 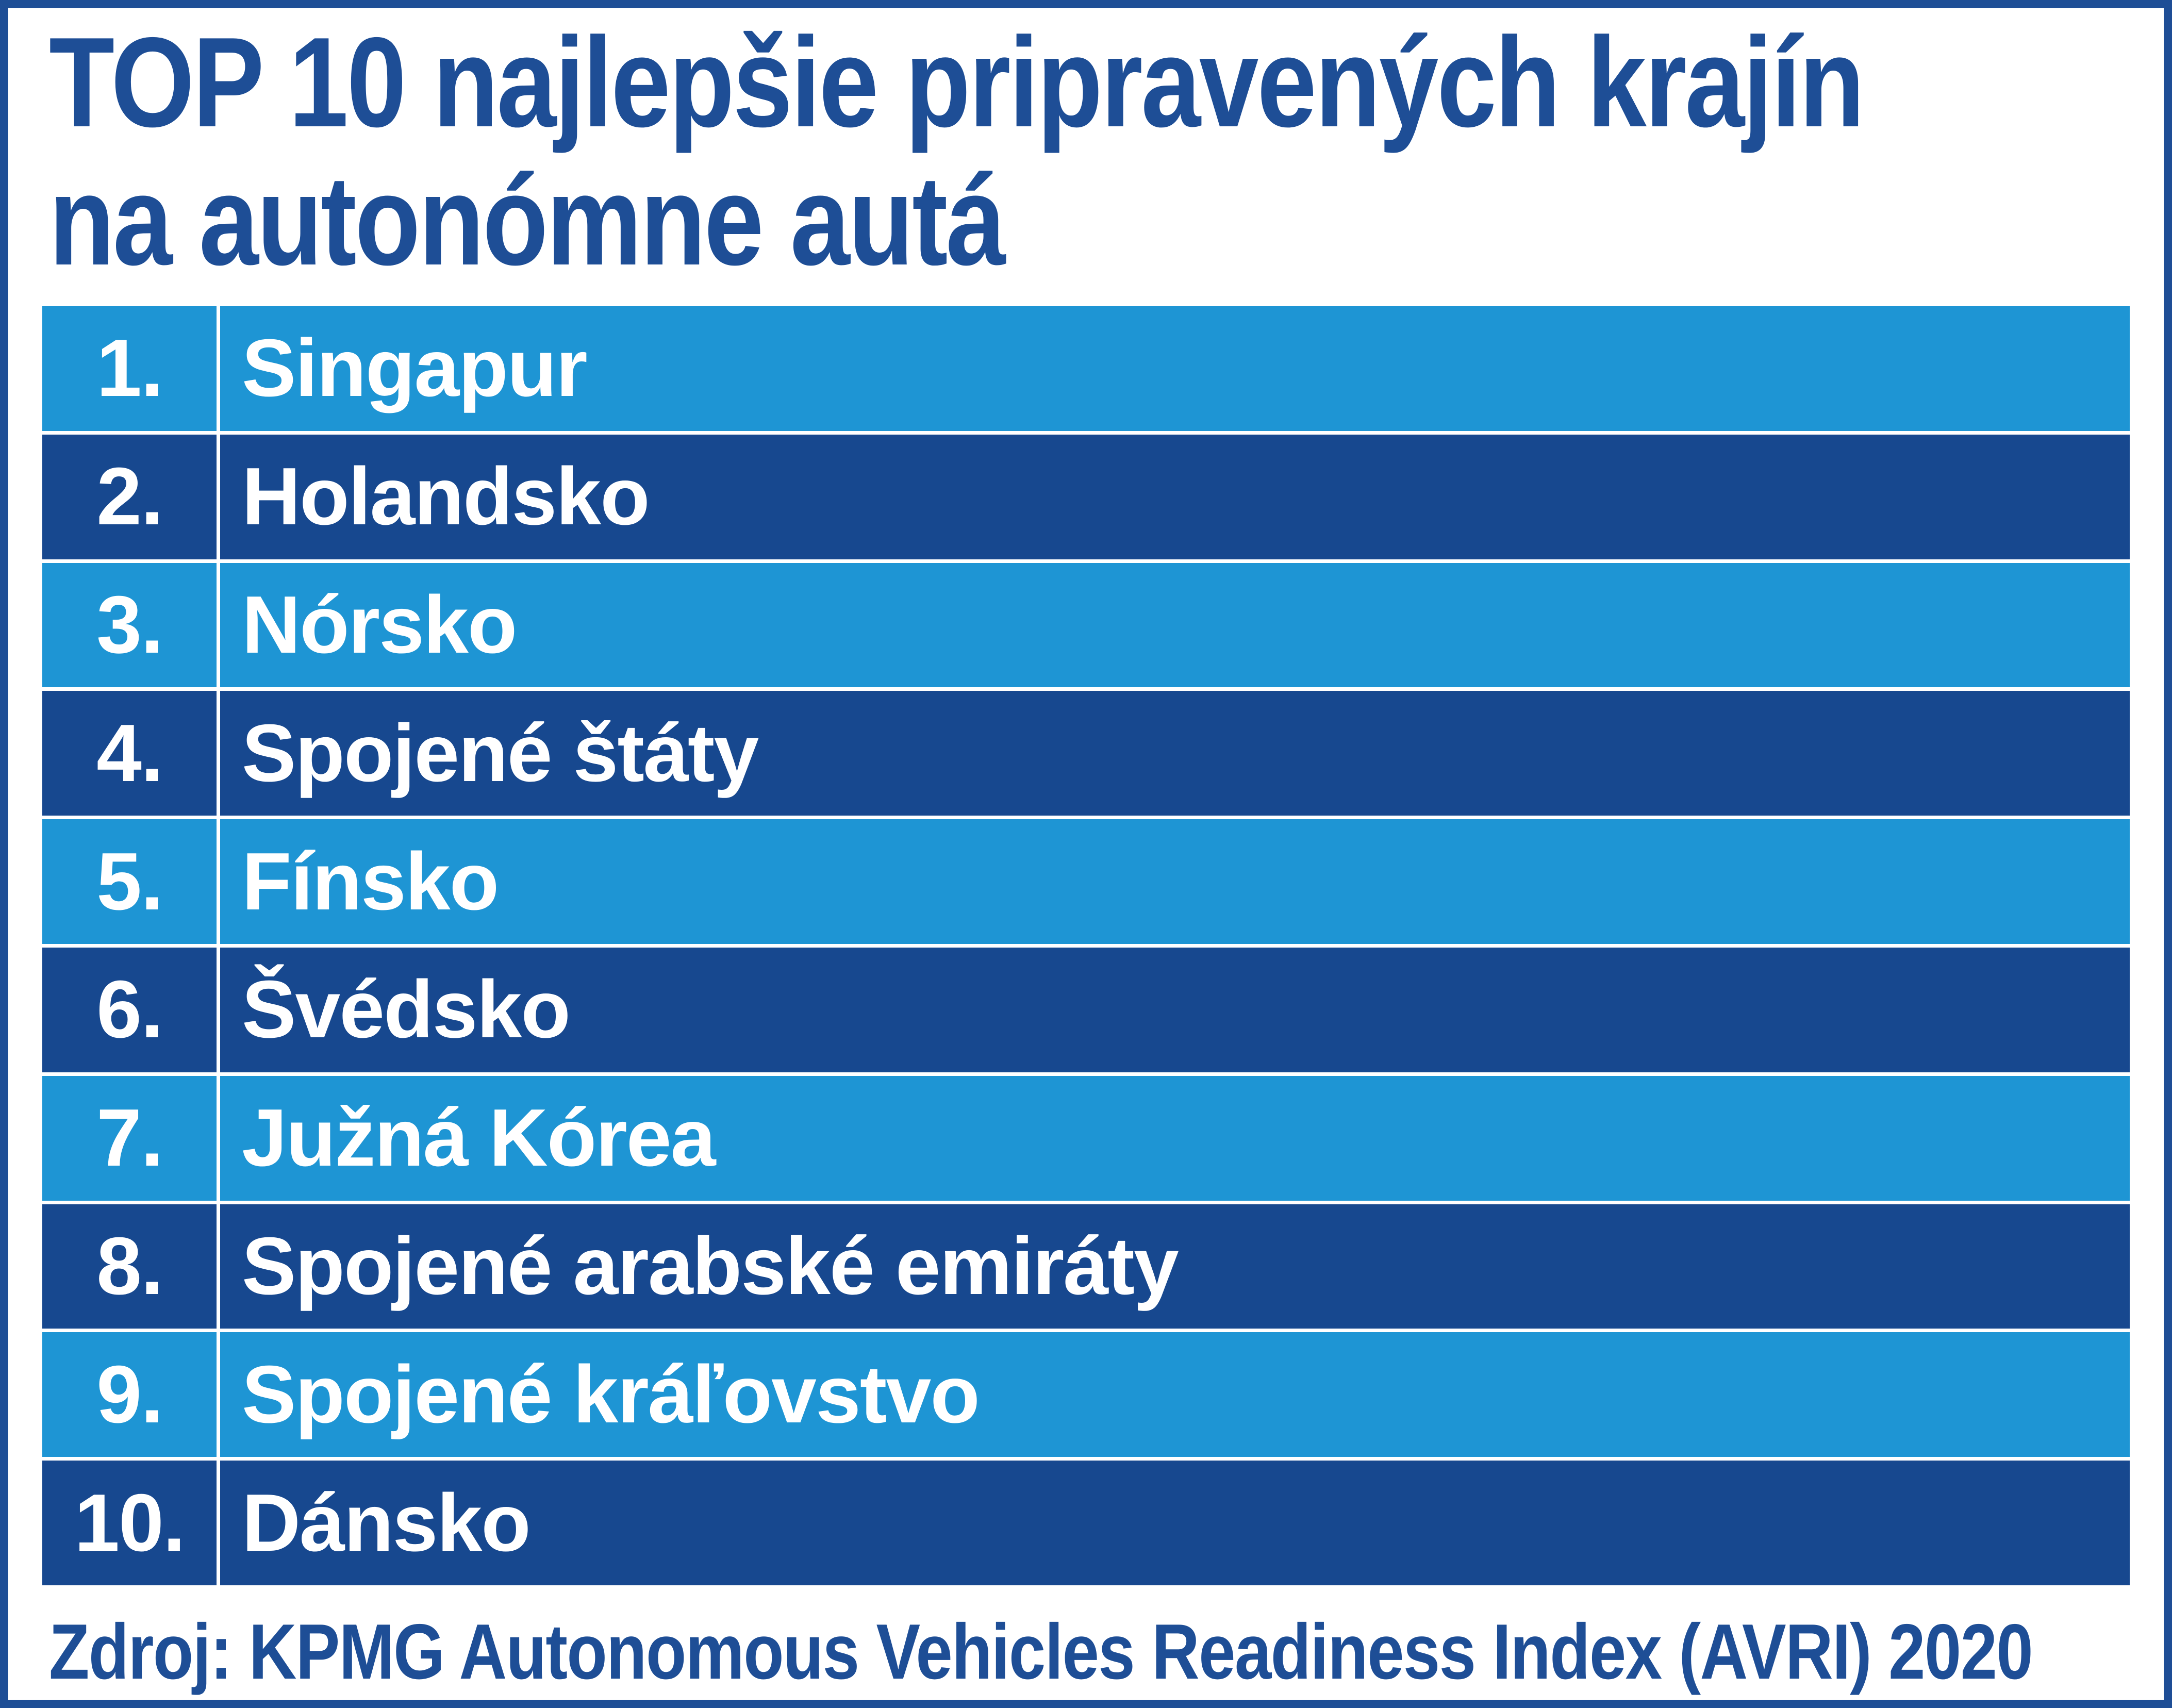 I want to click on table-row: 7. Južná Kórea, so click(x=1086, y=1138).